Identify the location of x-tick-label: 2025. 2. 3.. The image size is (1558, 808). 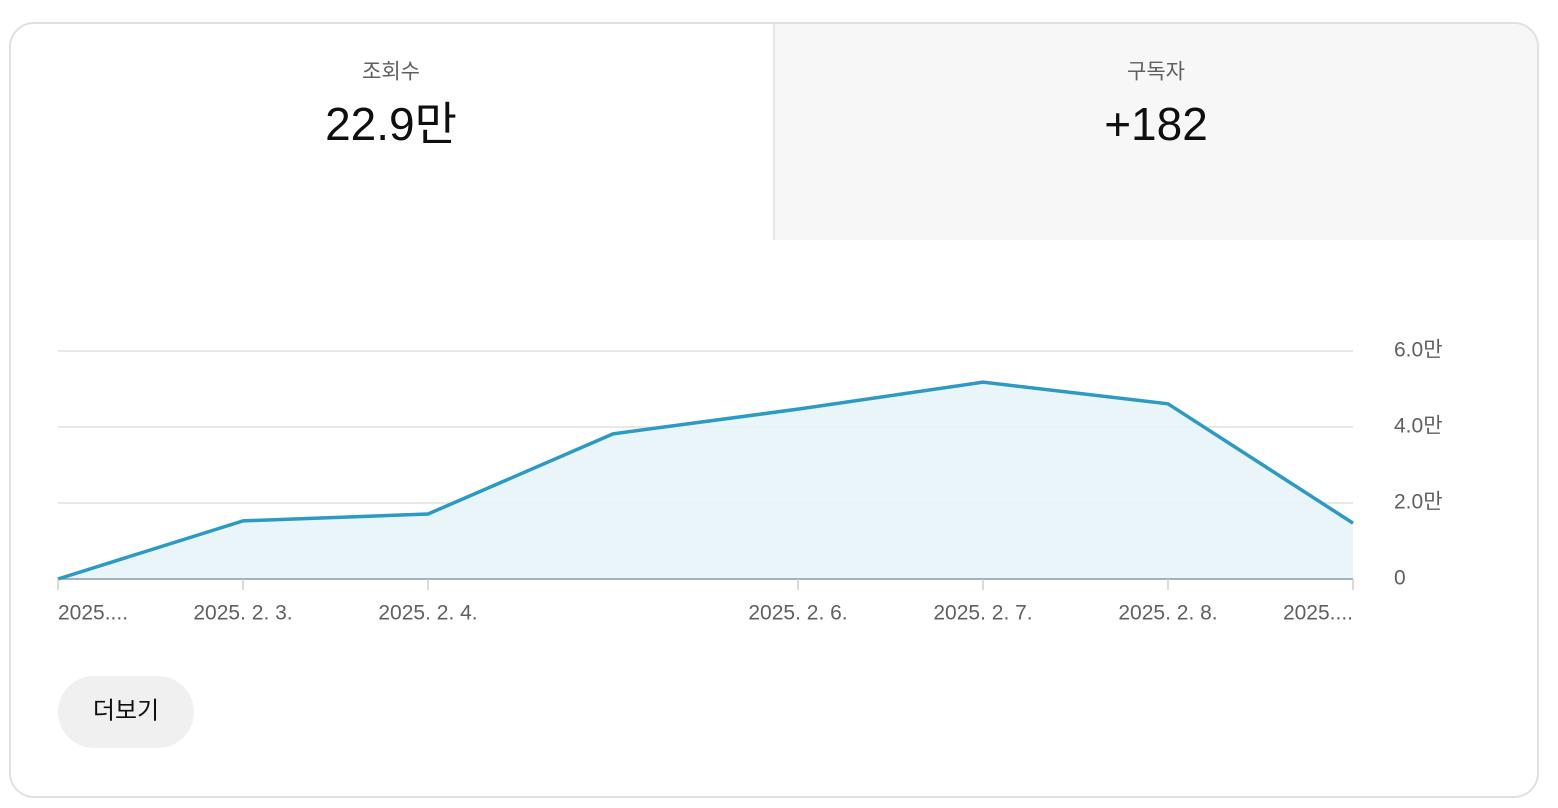
(242, 613).